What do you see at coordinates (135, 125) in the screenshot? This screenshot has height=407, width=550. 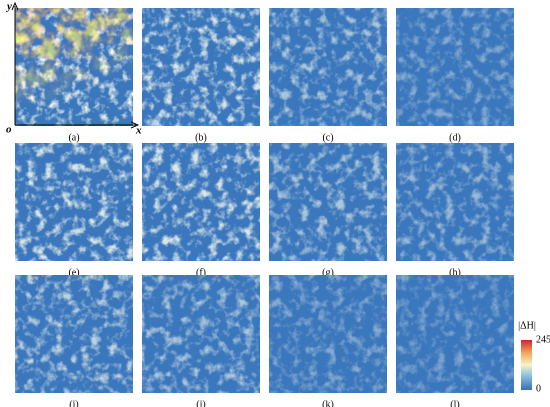 I see `x-arrow` at bounding box center [135, 125].